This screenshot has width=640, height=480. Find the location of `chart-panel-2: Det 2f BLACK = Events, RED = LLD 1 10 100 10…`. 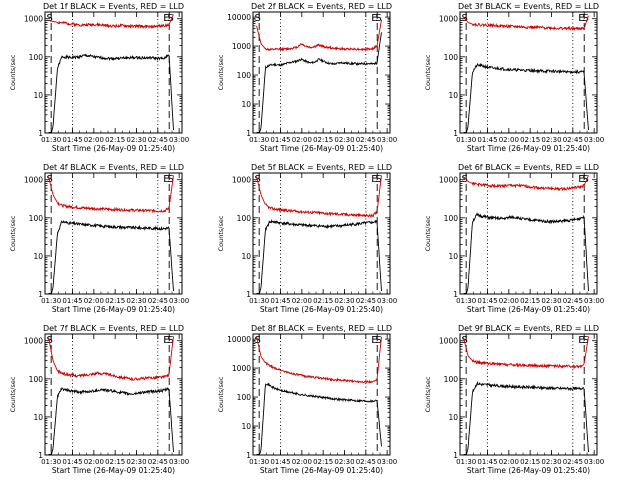

chart-panel-2: Det 2f BLACK = Events, RED = LLD 1 10 100 10… is located at coordinates (307, 77).